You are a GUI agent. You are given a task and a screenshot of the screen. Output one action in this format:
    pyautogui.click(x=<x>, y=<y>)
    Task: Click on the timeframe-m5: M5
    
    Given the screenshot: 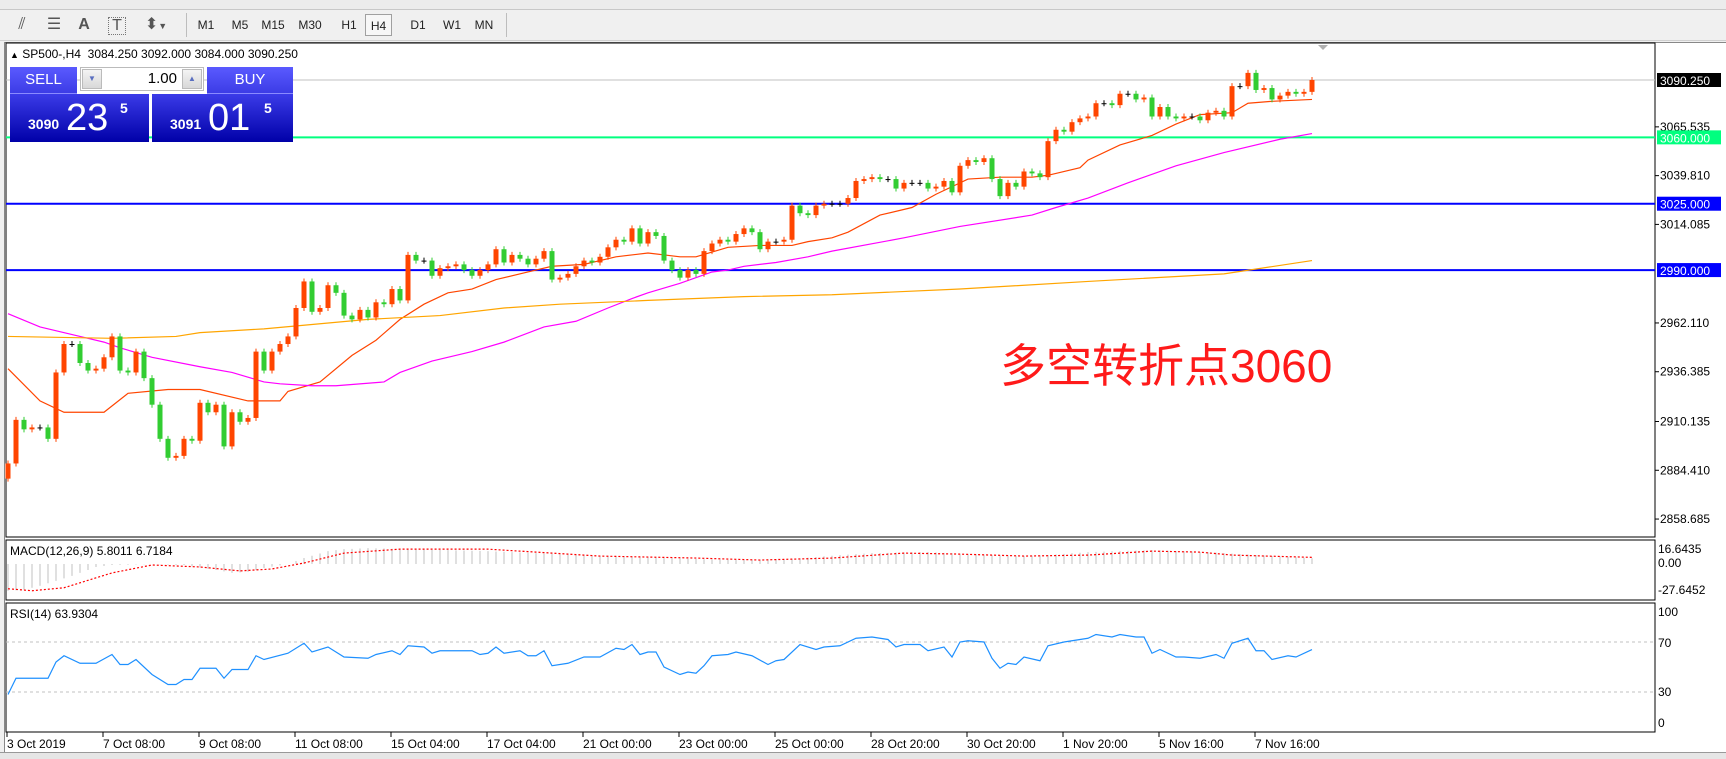 What is the action you would take?
    pyautogui.click(x=240, y=25)
    